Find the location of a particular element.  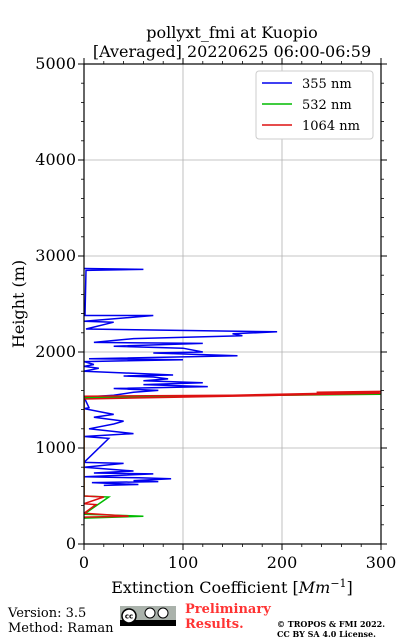

preliminary-line-2: Results. is located at coordinates (214, 624).